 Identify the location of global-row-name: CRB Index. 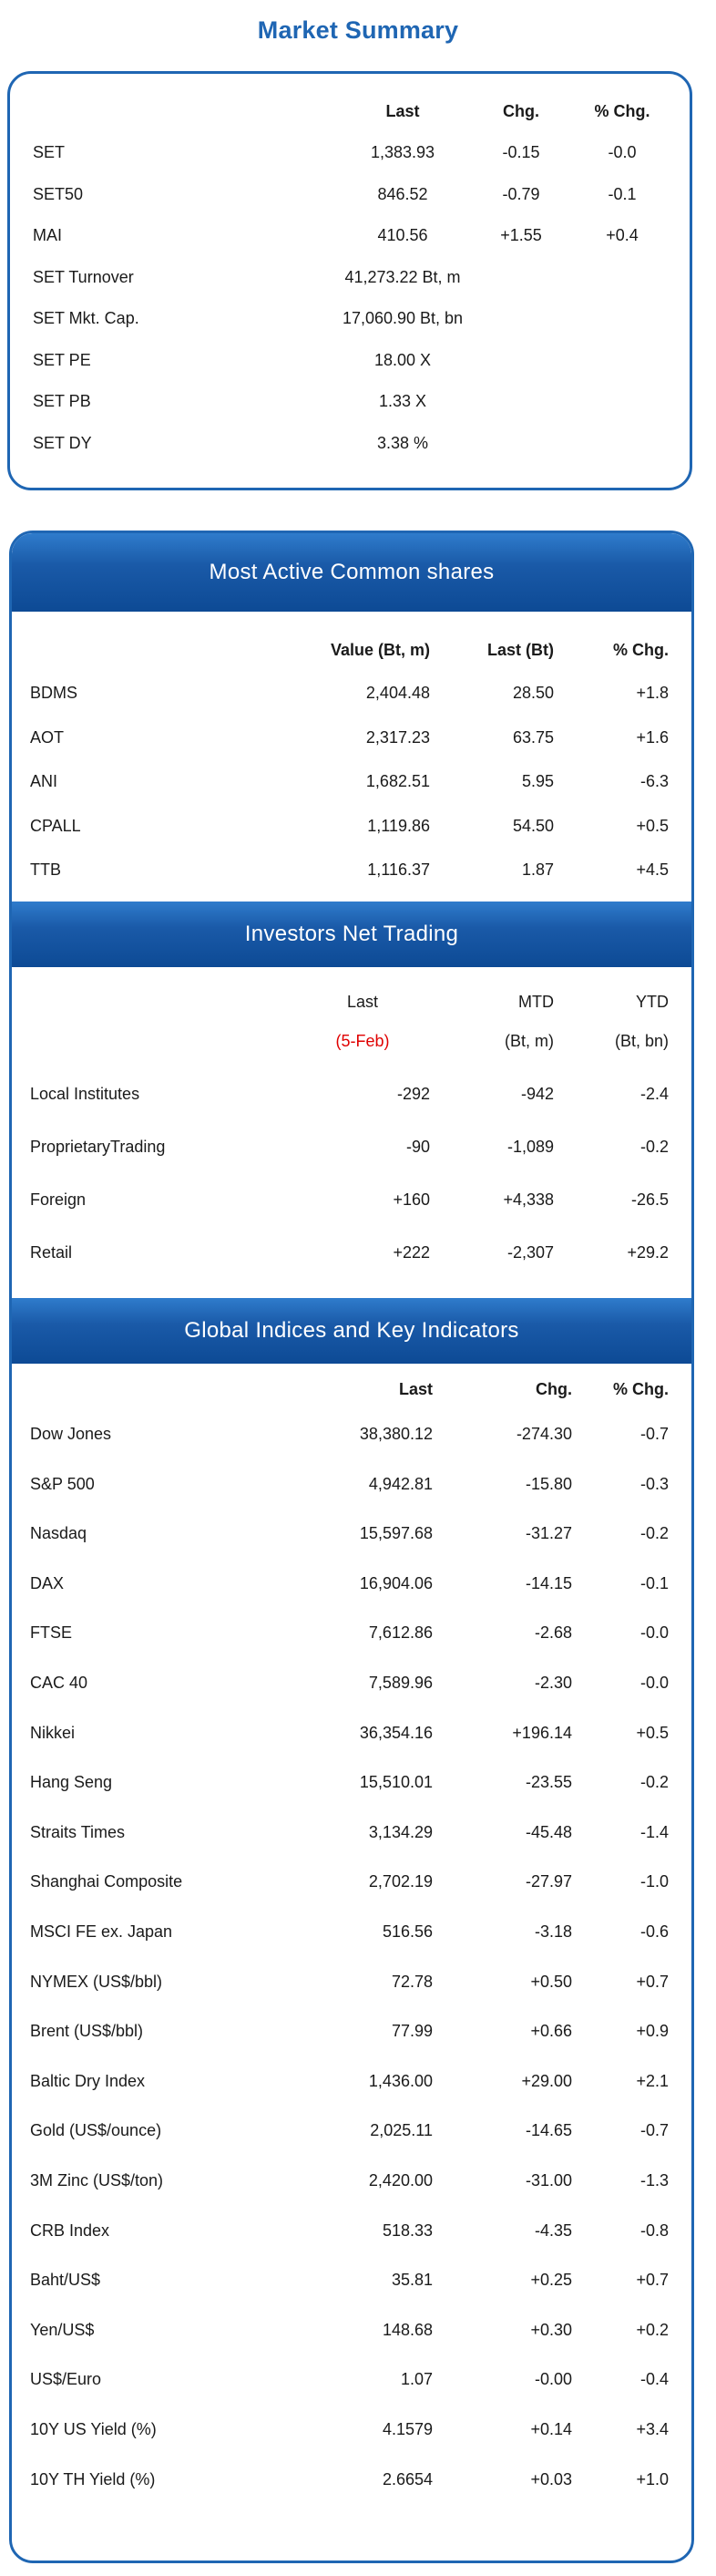
(70, 2230).